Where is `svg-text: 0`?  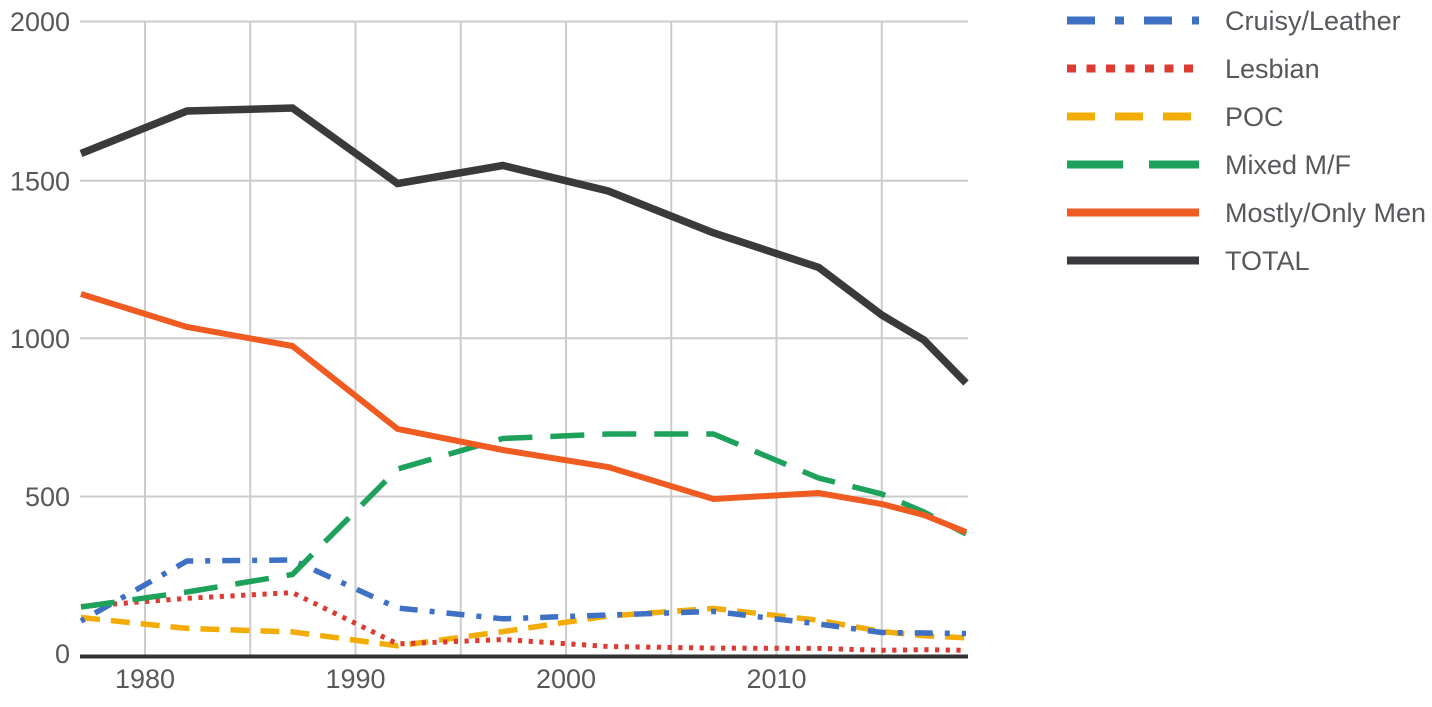
svg-text: 0 is located at coordinates (62, 654).